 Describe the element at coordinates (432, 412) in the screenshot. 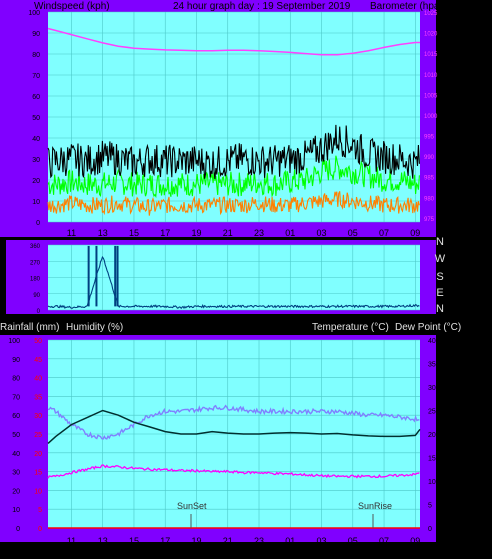

I see `temperature-tick-label: 25` at that location.